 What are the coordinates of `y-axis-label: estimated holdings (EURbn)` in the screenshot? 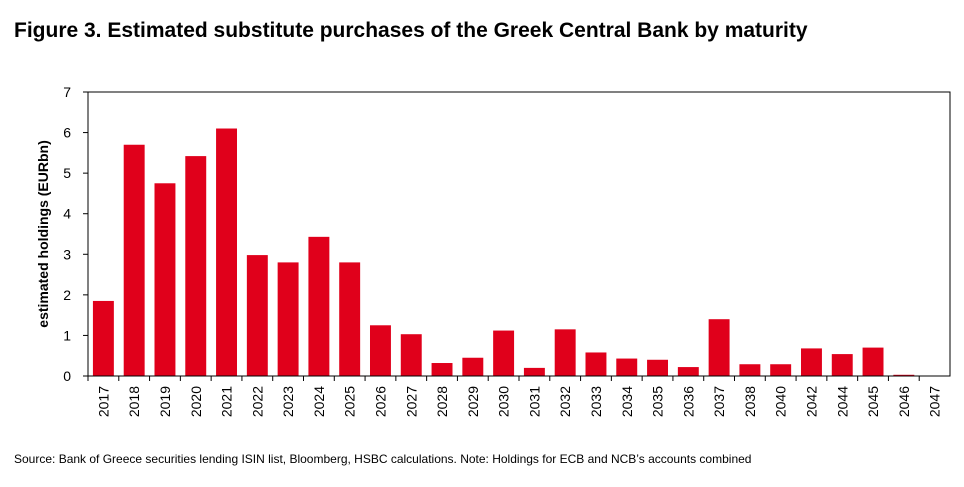 It's located at (43, 233).